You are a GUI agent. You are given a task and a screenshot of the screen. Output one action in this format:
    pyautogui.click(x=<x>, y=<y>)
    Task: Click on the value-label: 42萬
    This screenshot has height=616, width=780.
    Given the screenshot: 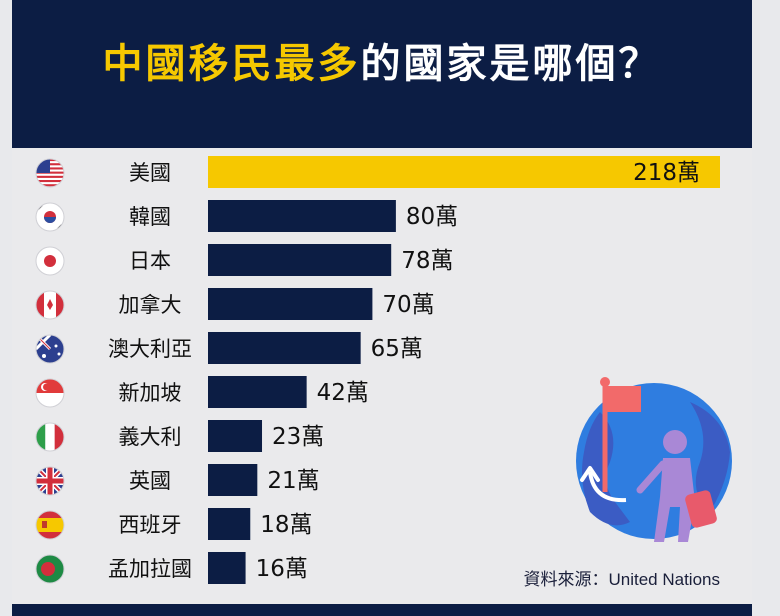 What is the action you would take?
    pyautogui.click(x=343, y=393)
    